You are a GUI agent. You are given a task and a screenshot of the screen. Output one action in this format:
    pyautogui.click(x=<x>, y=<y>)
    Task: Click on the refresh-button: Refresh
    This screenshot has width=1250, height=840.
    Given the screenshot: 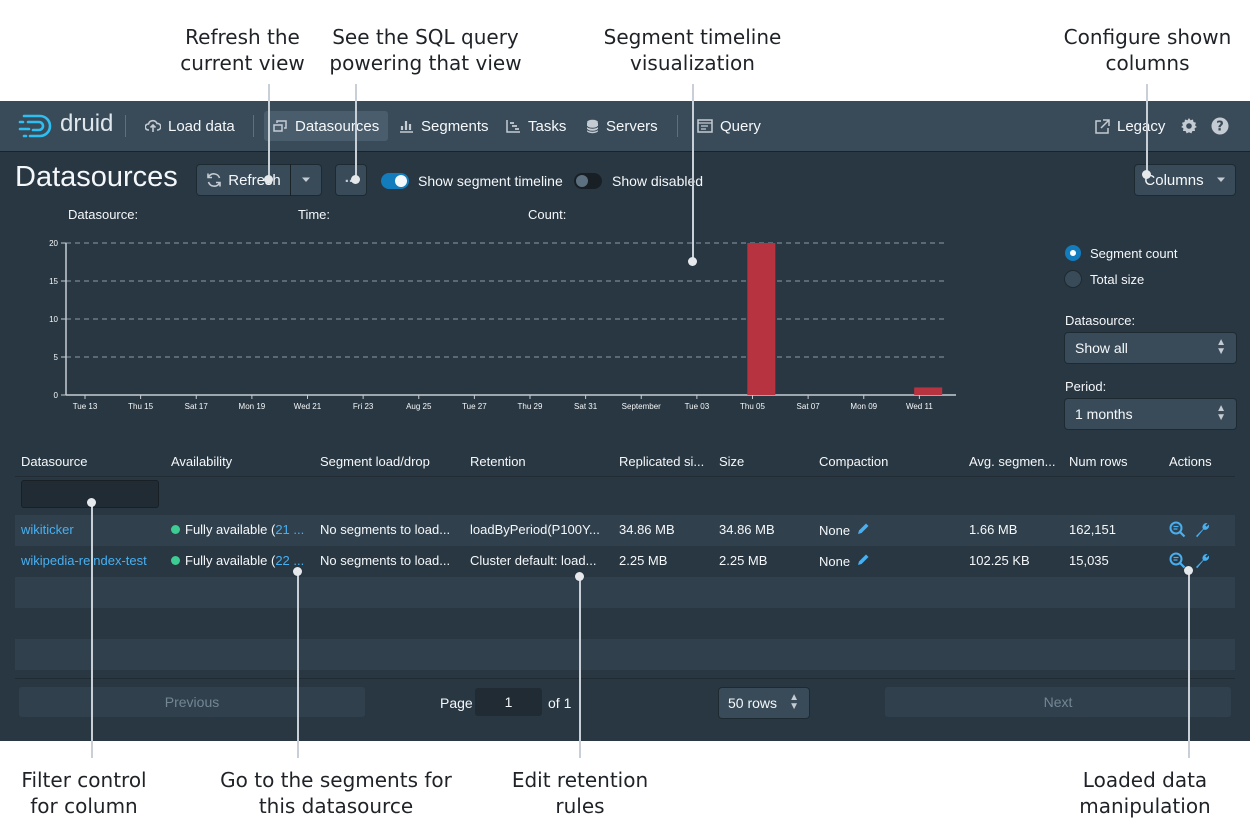 What is the action you would take?
    pyautogui.click(x=243, y=180)
    